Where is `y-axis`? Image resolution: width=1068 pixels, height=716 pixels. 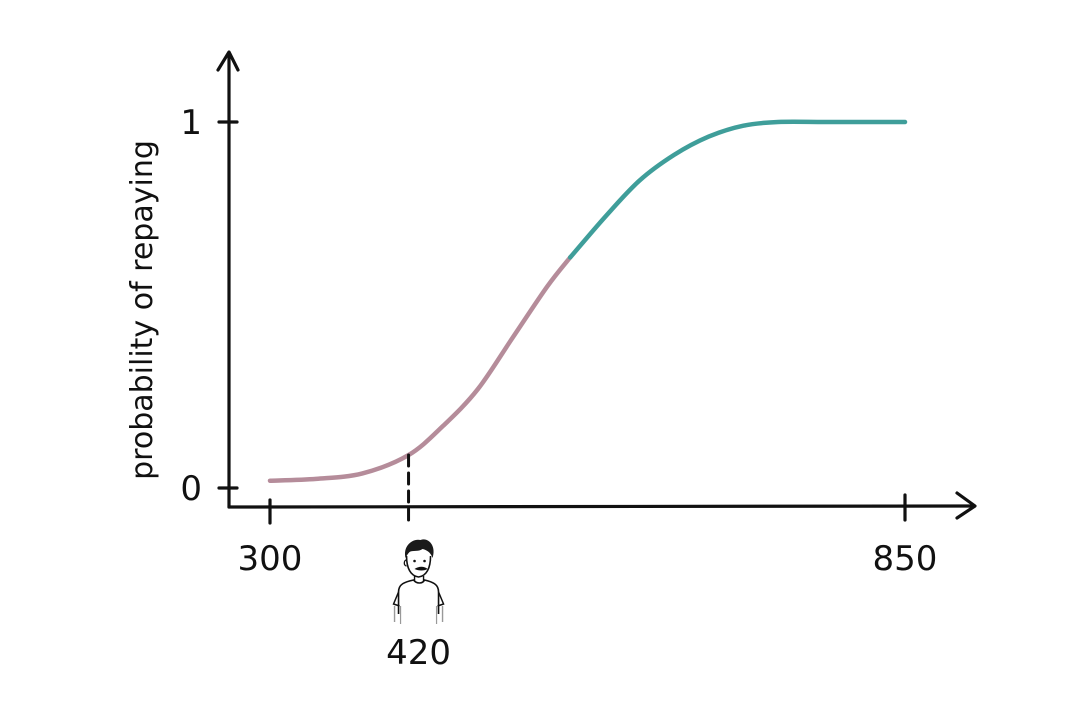
y-axis is located at coordinates (229, 281).